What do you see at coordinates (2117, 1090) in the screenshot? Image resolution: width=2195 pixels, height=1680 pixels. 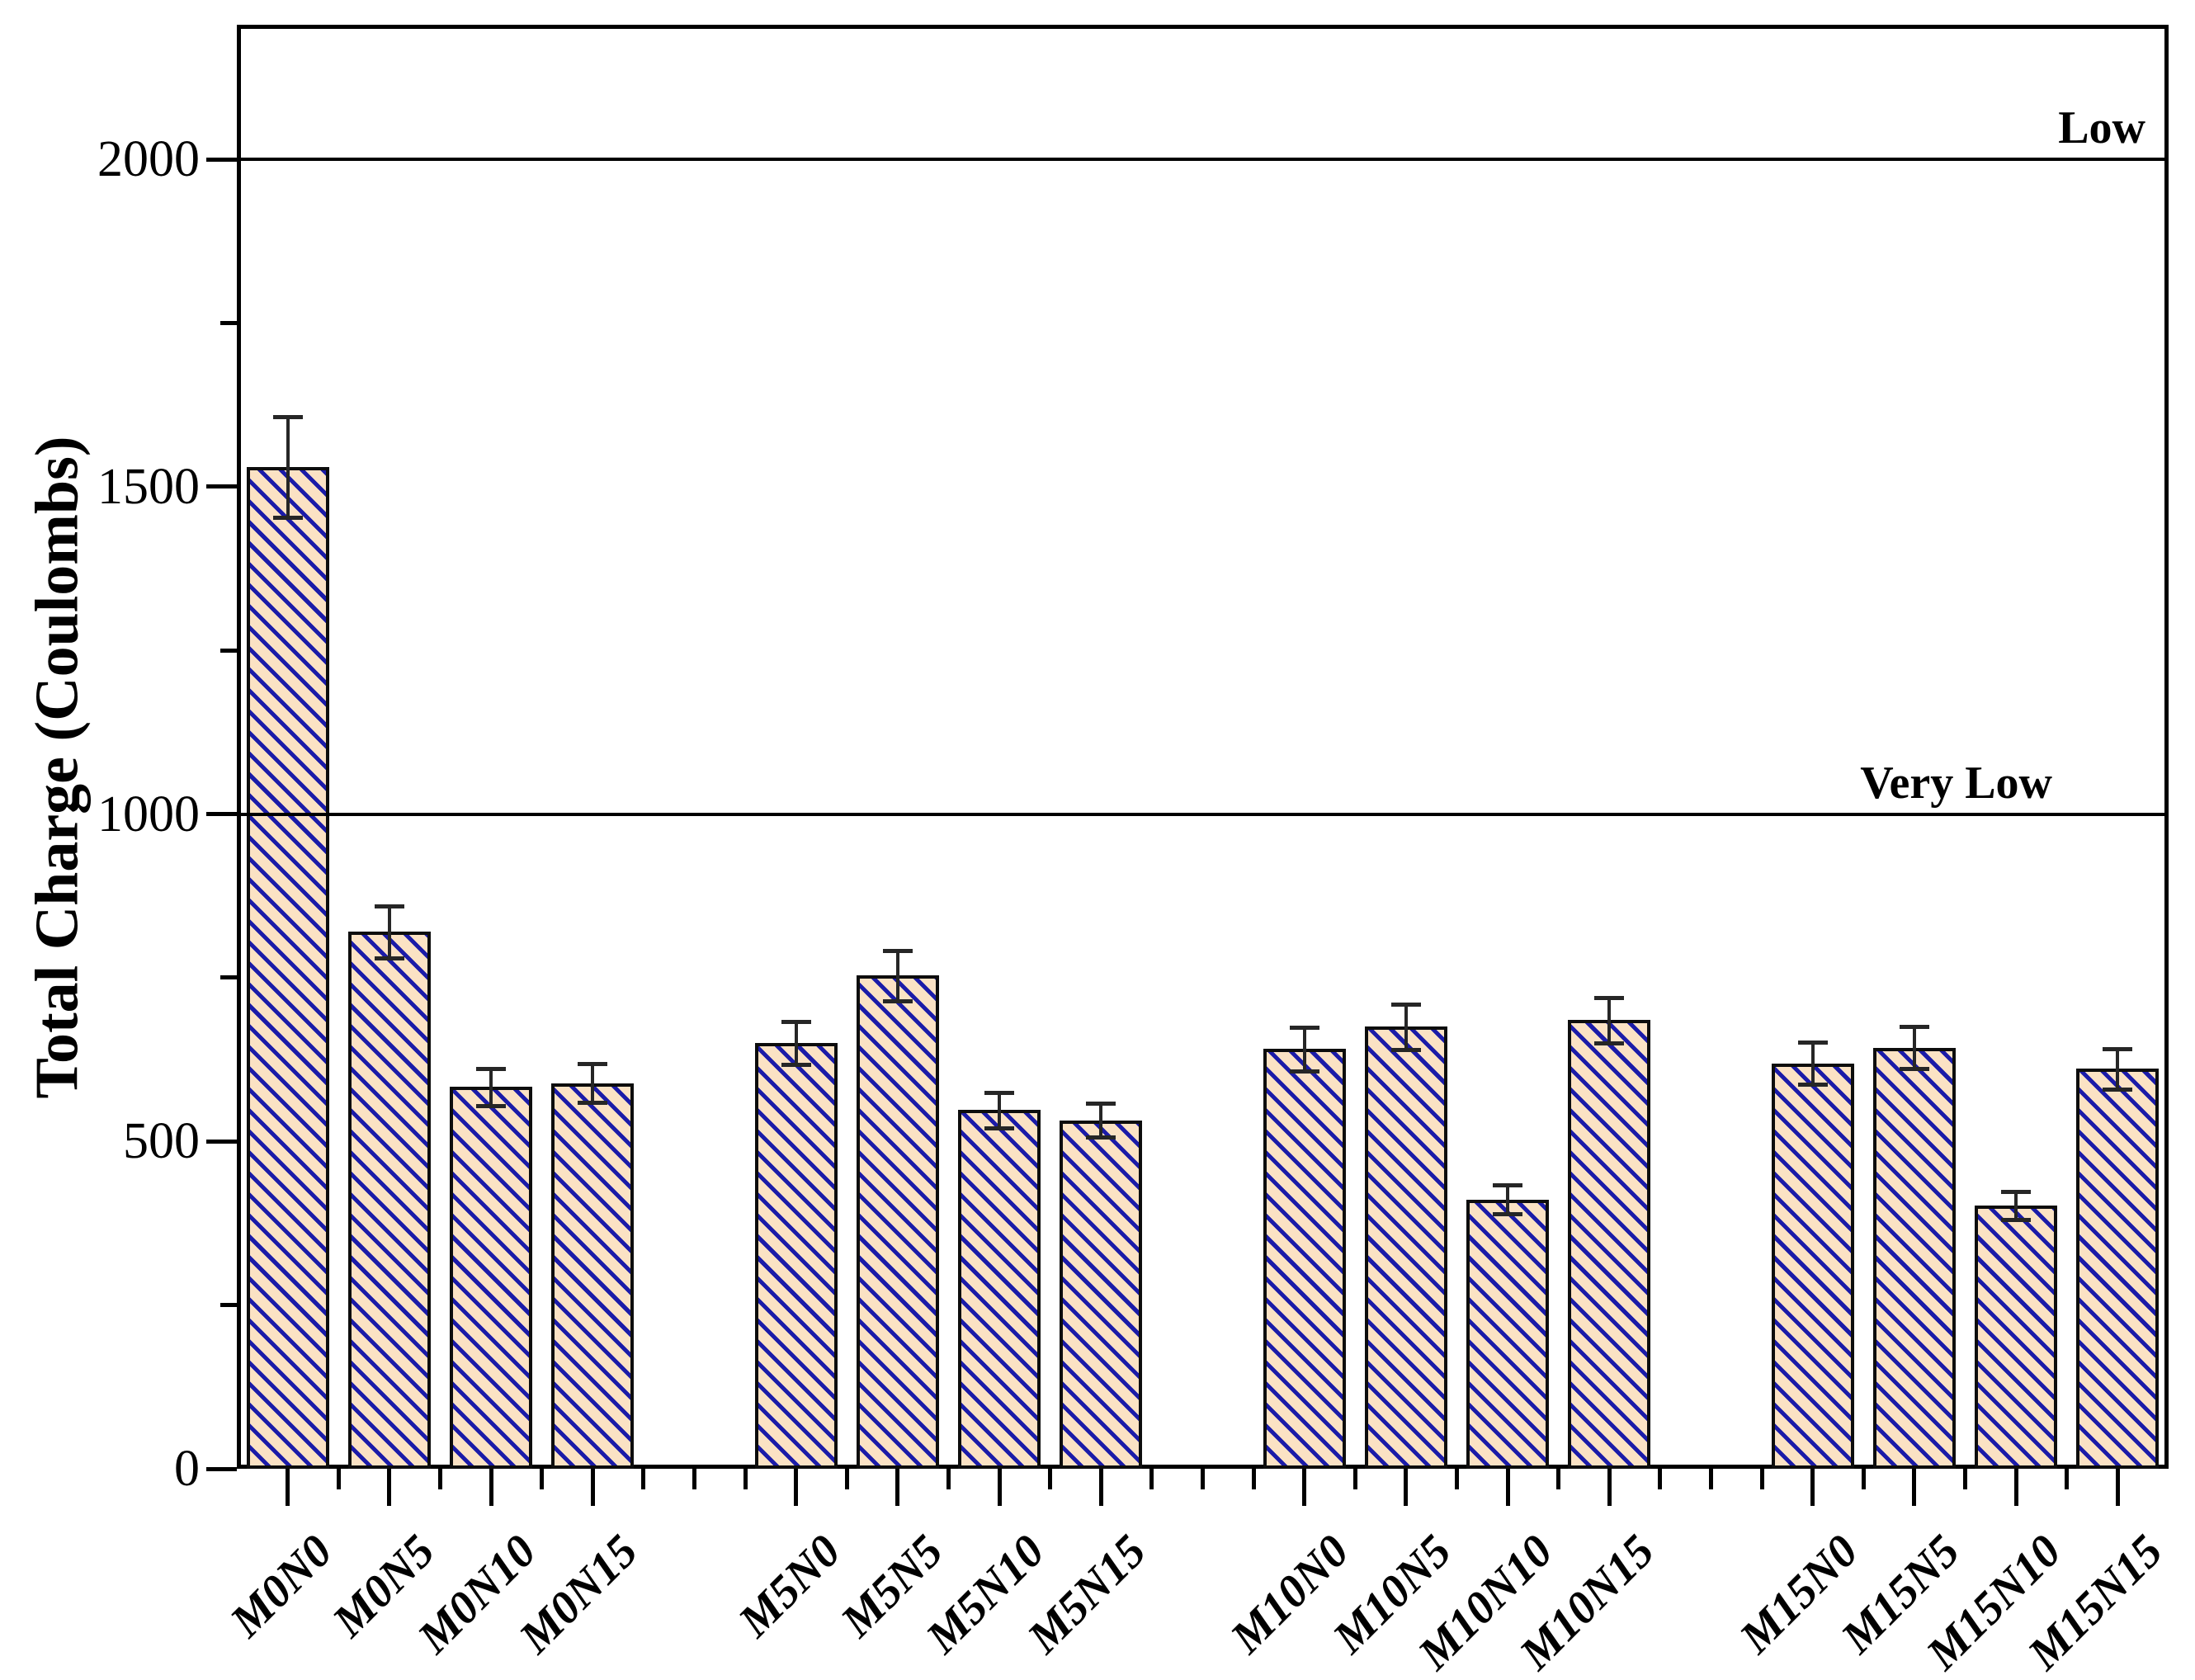 I see `error-cap-bottom-M15N15` at bounding box center [2117, 1090].